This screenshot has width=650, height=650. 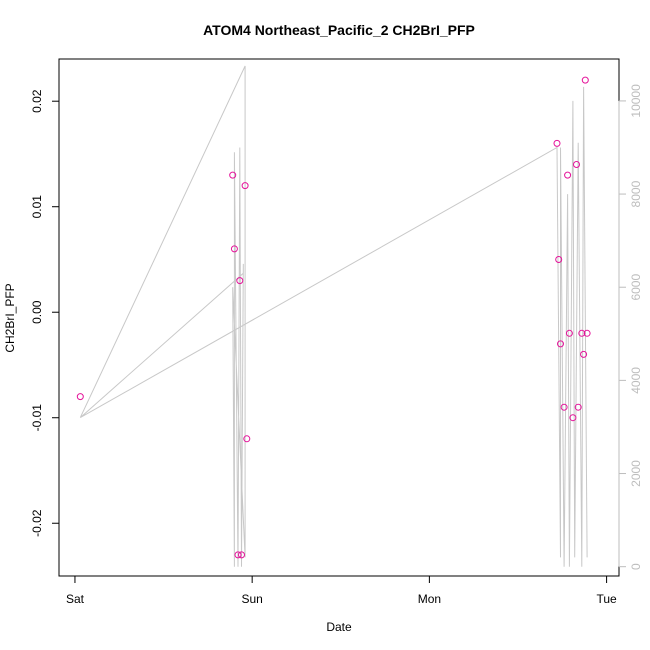 I want to click on x-tick-label: Mon, so click(x=429, y=599).